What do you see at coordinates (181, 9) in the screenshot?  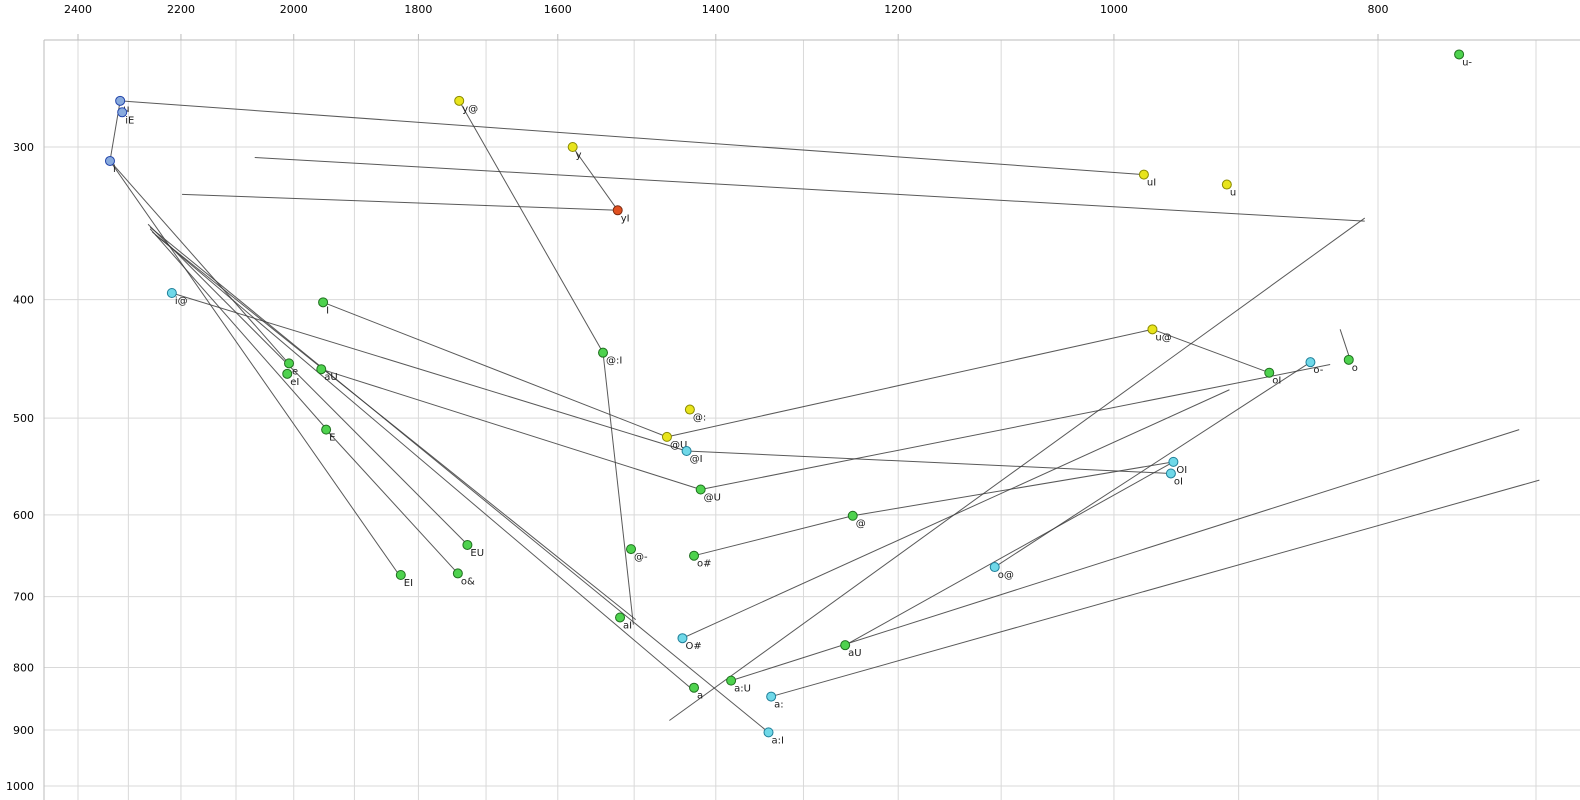 I see `x-tick-label: 2200` at bounding box center [181, 9].